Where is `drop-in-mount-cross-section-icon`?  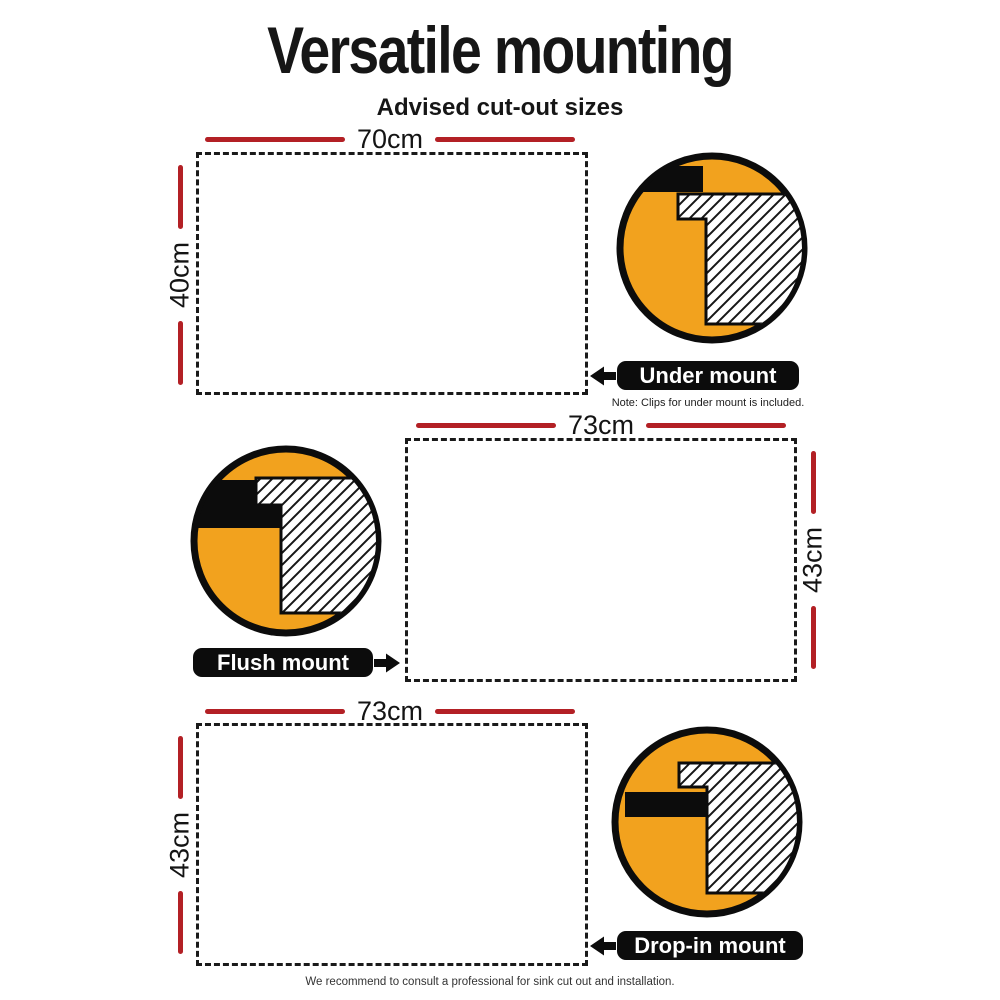 drop-in-mount-cross-section-icon is located at coordinates (707, 822).